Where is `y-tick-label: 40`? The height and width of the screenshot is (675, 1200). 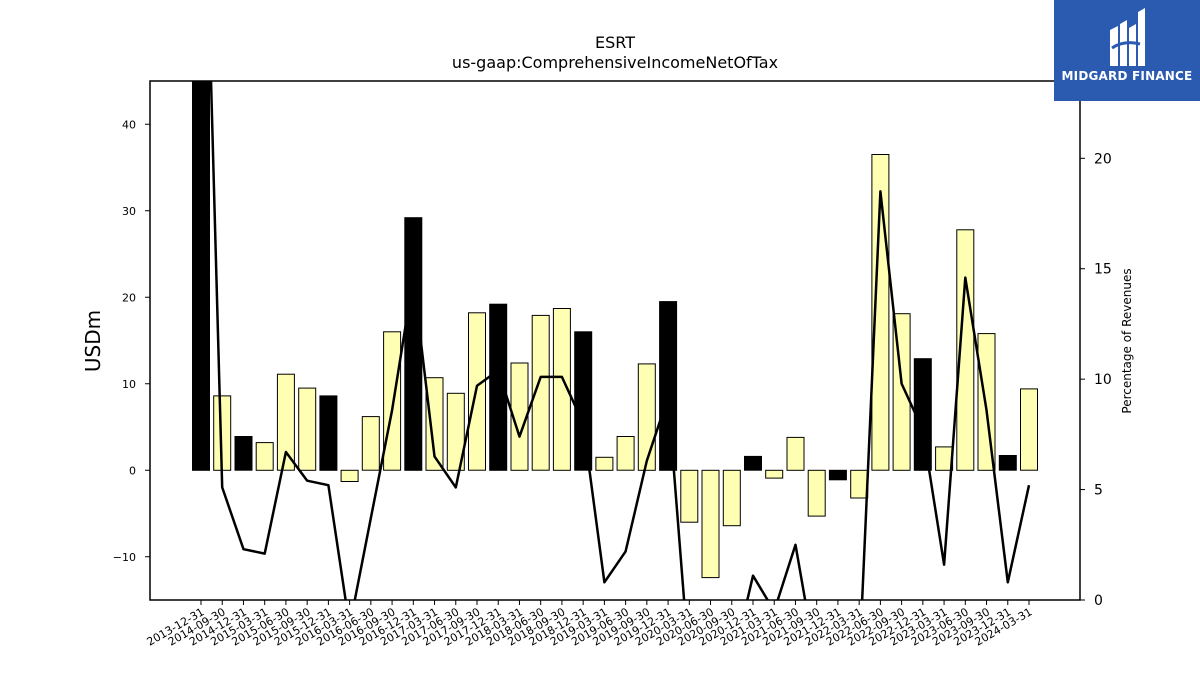 y-tick-label: 40 is located at coordinates (129, 124).